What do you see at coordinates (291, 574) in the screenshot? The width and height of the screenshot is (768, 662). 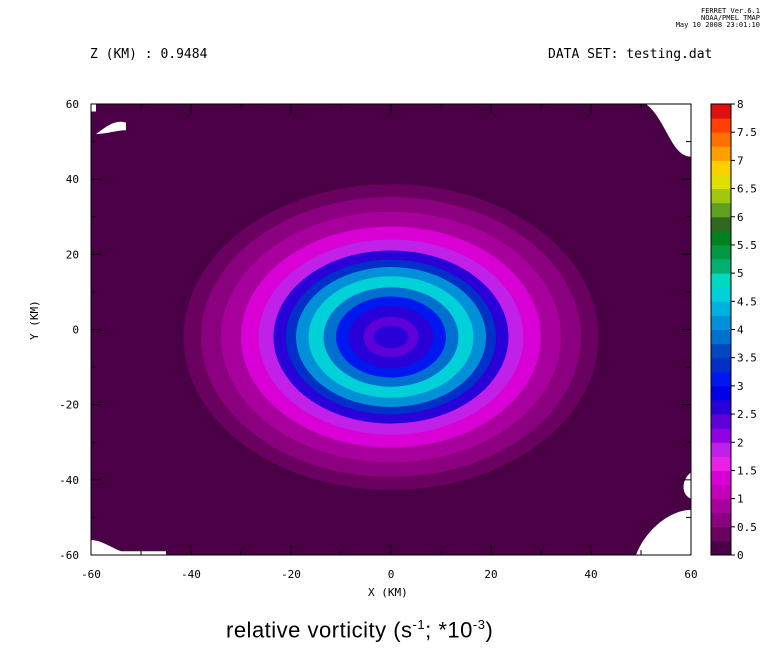 I see `x-tick-label: -20` at bounding box center [291, 574].